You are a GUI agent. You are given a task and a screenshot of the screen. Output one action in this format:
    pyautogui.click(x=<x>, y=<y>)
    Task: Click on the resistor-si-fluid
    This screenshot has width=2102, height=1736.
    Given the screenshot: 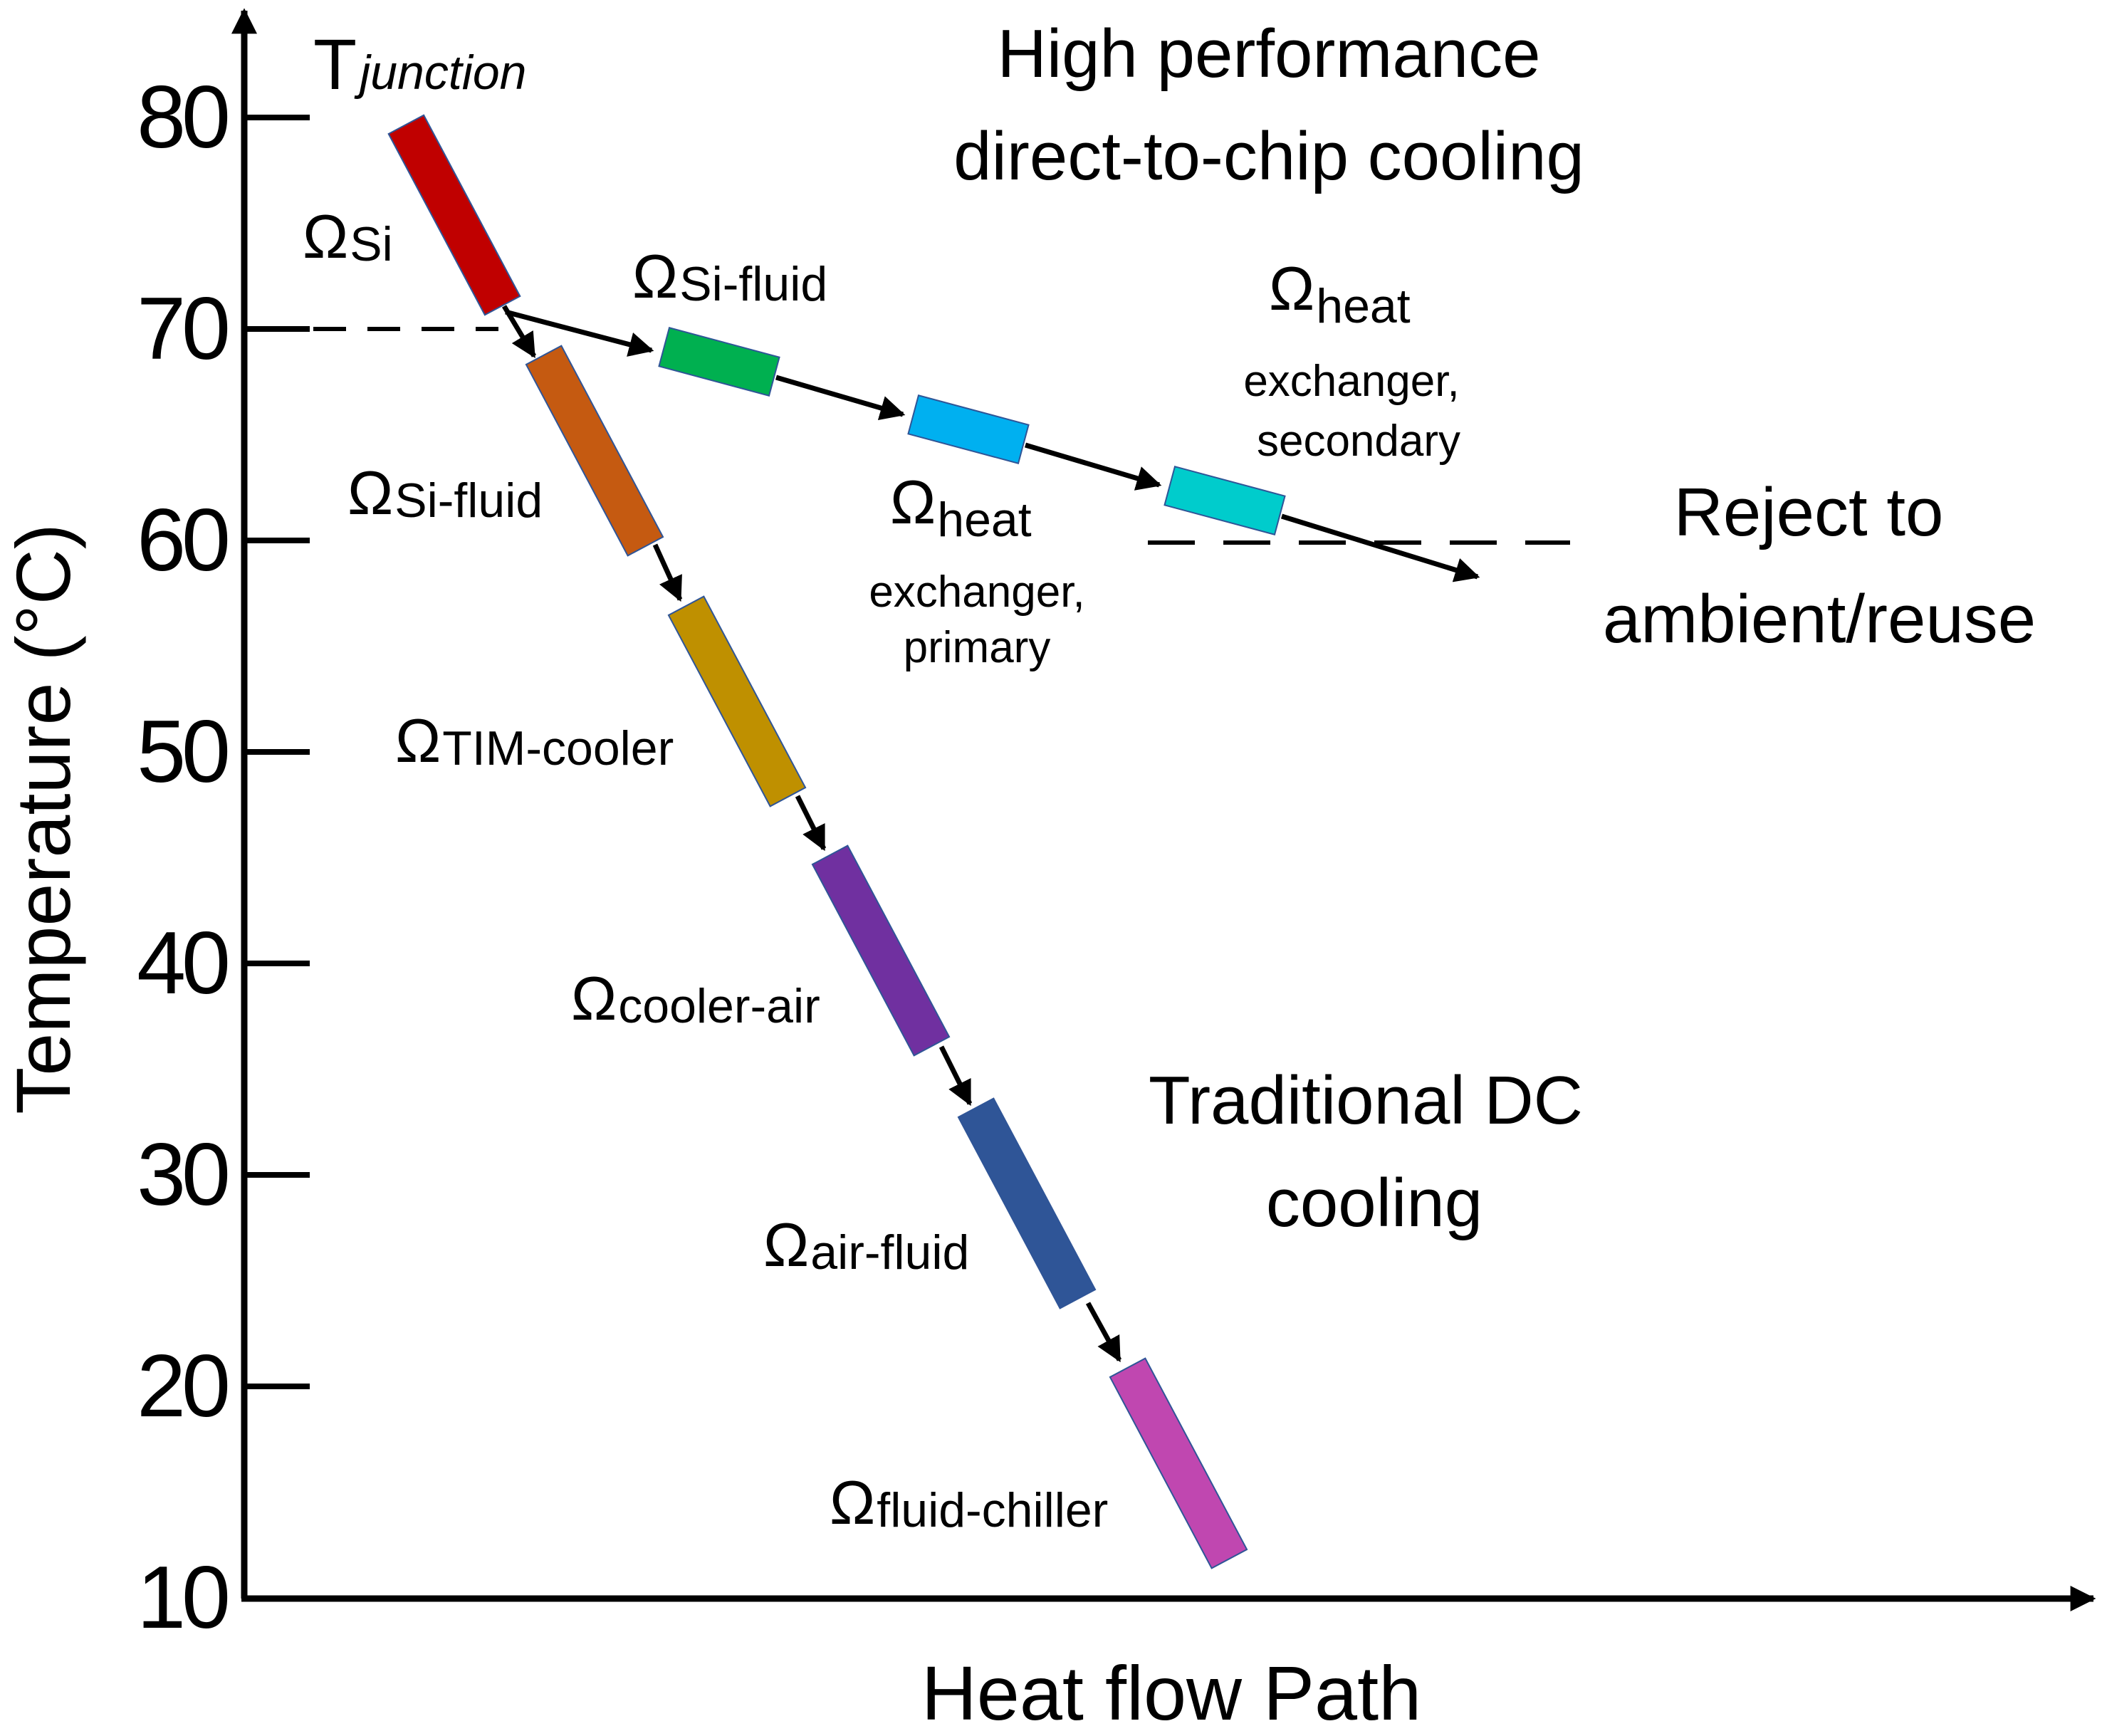 What is the action you would take?
    pyautogui.click(x=595, y=451)
    